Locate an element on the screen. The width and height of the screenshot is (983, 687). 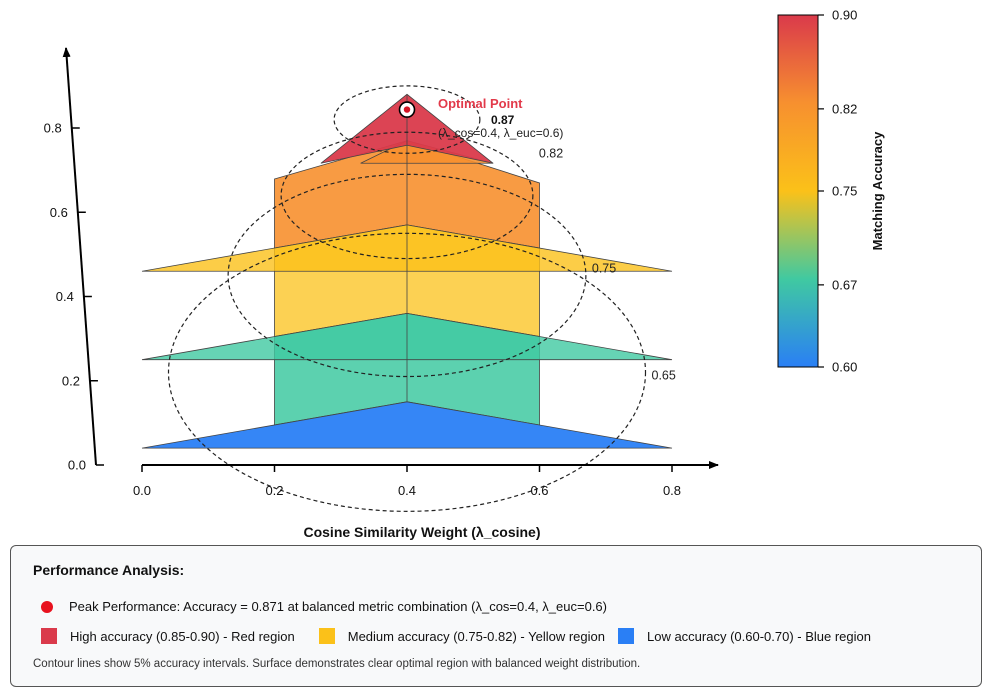
optimal-value-label: 0.87 is located at coordinates (503, 120).